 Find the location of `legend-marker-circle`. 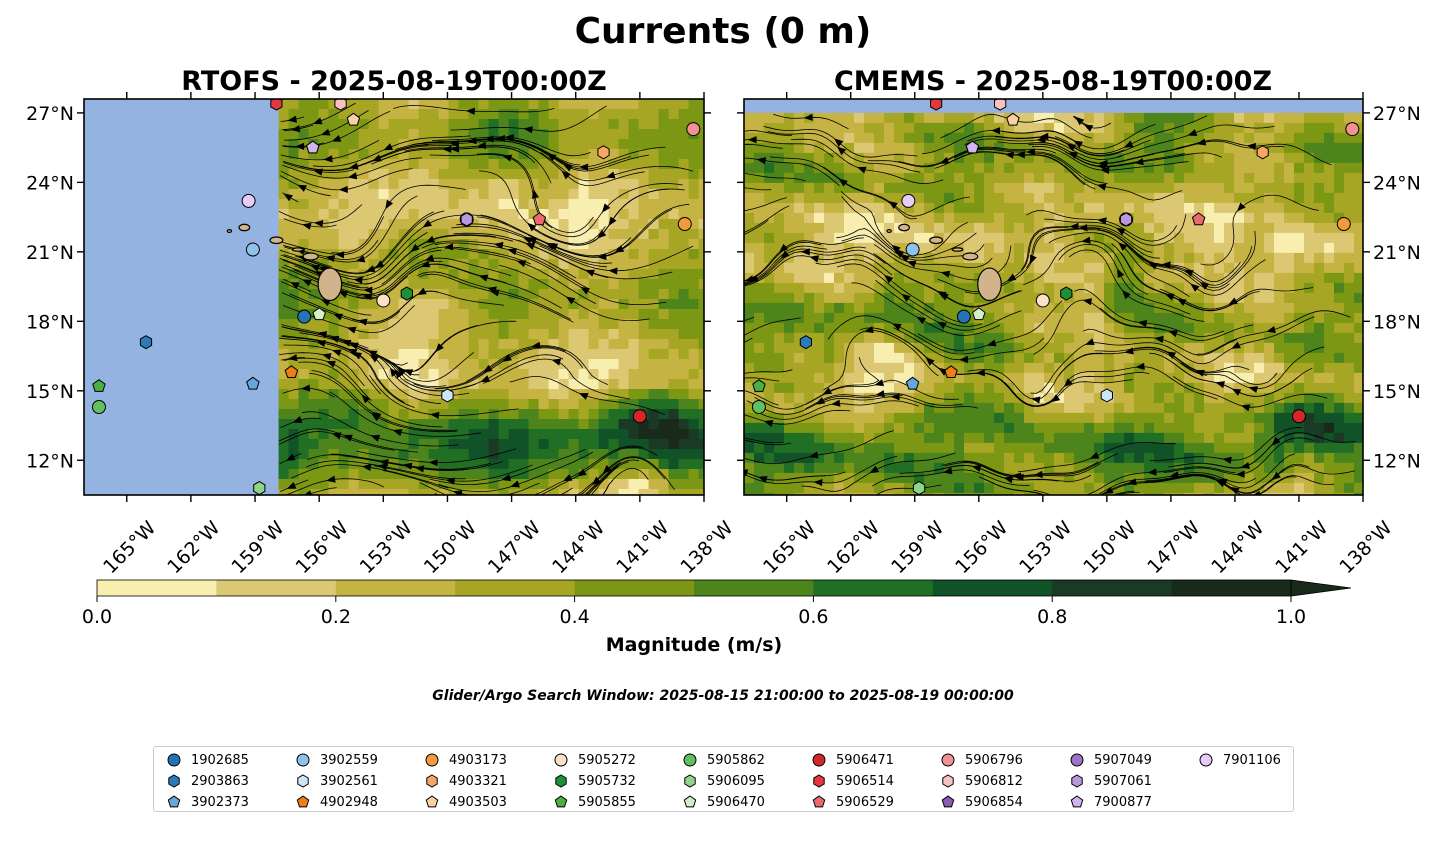

legend-marker-circle is located at coordinates (948, 760).